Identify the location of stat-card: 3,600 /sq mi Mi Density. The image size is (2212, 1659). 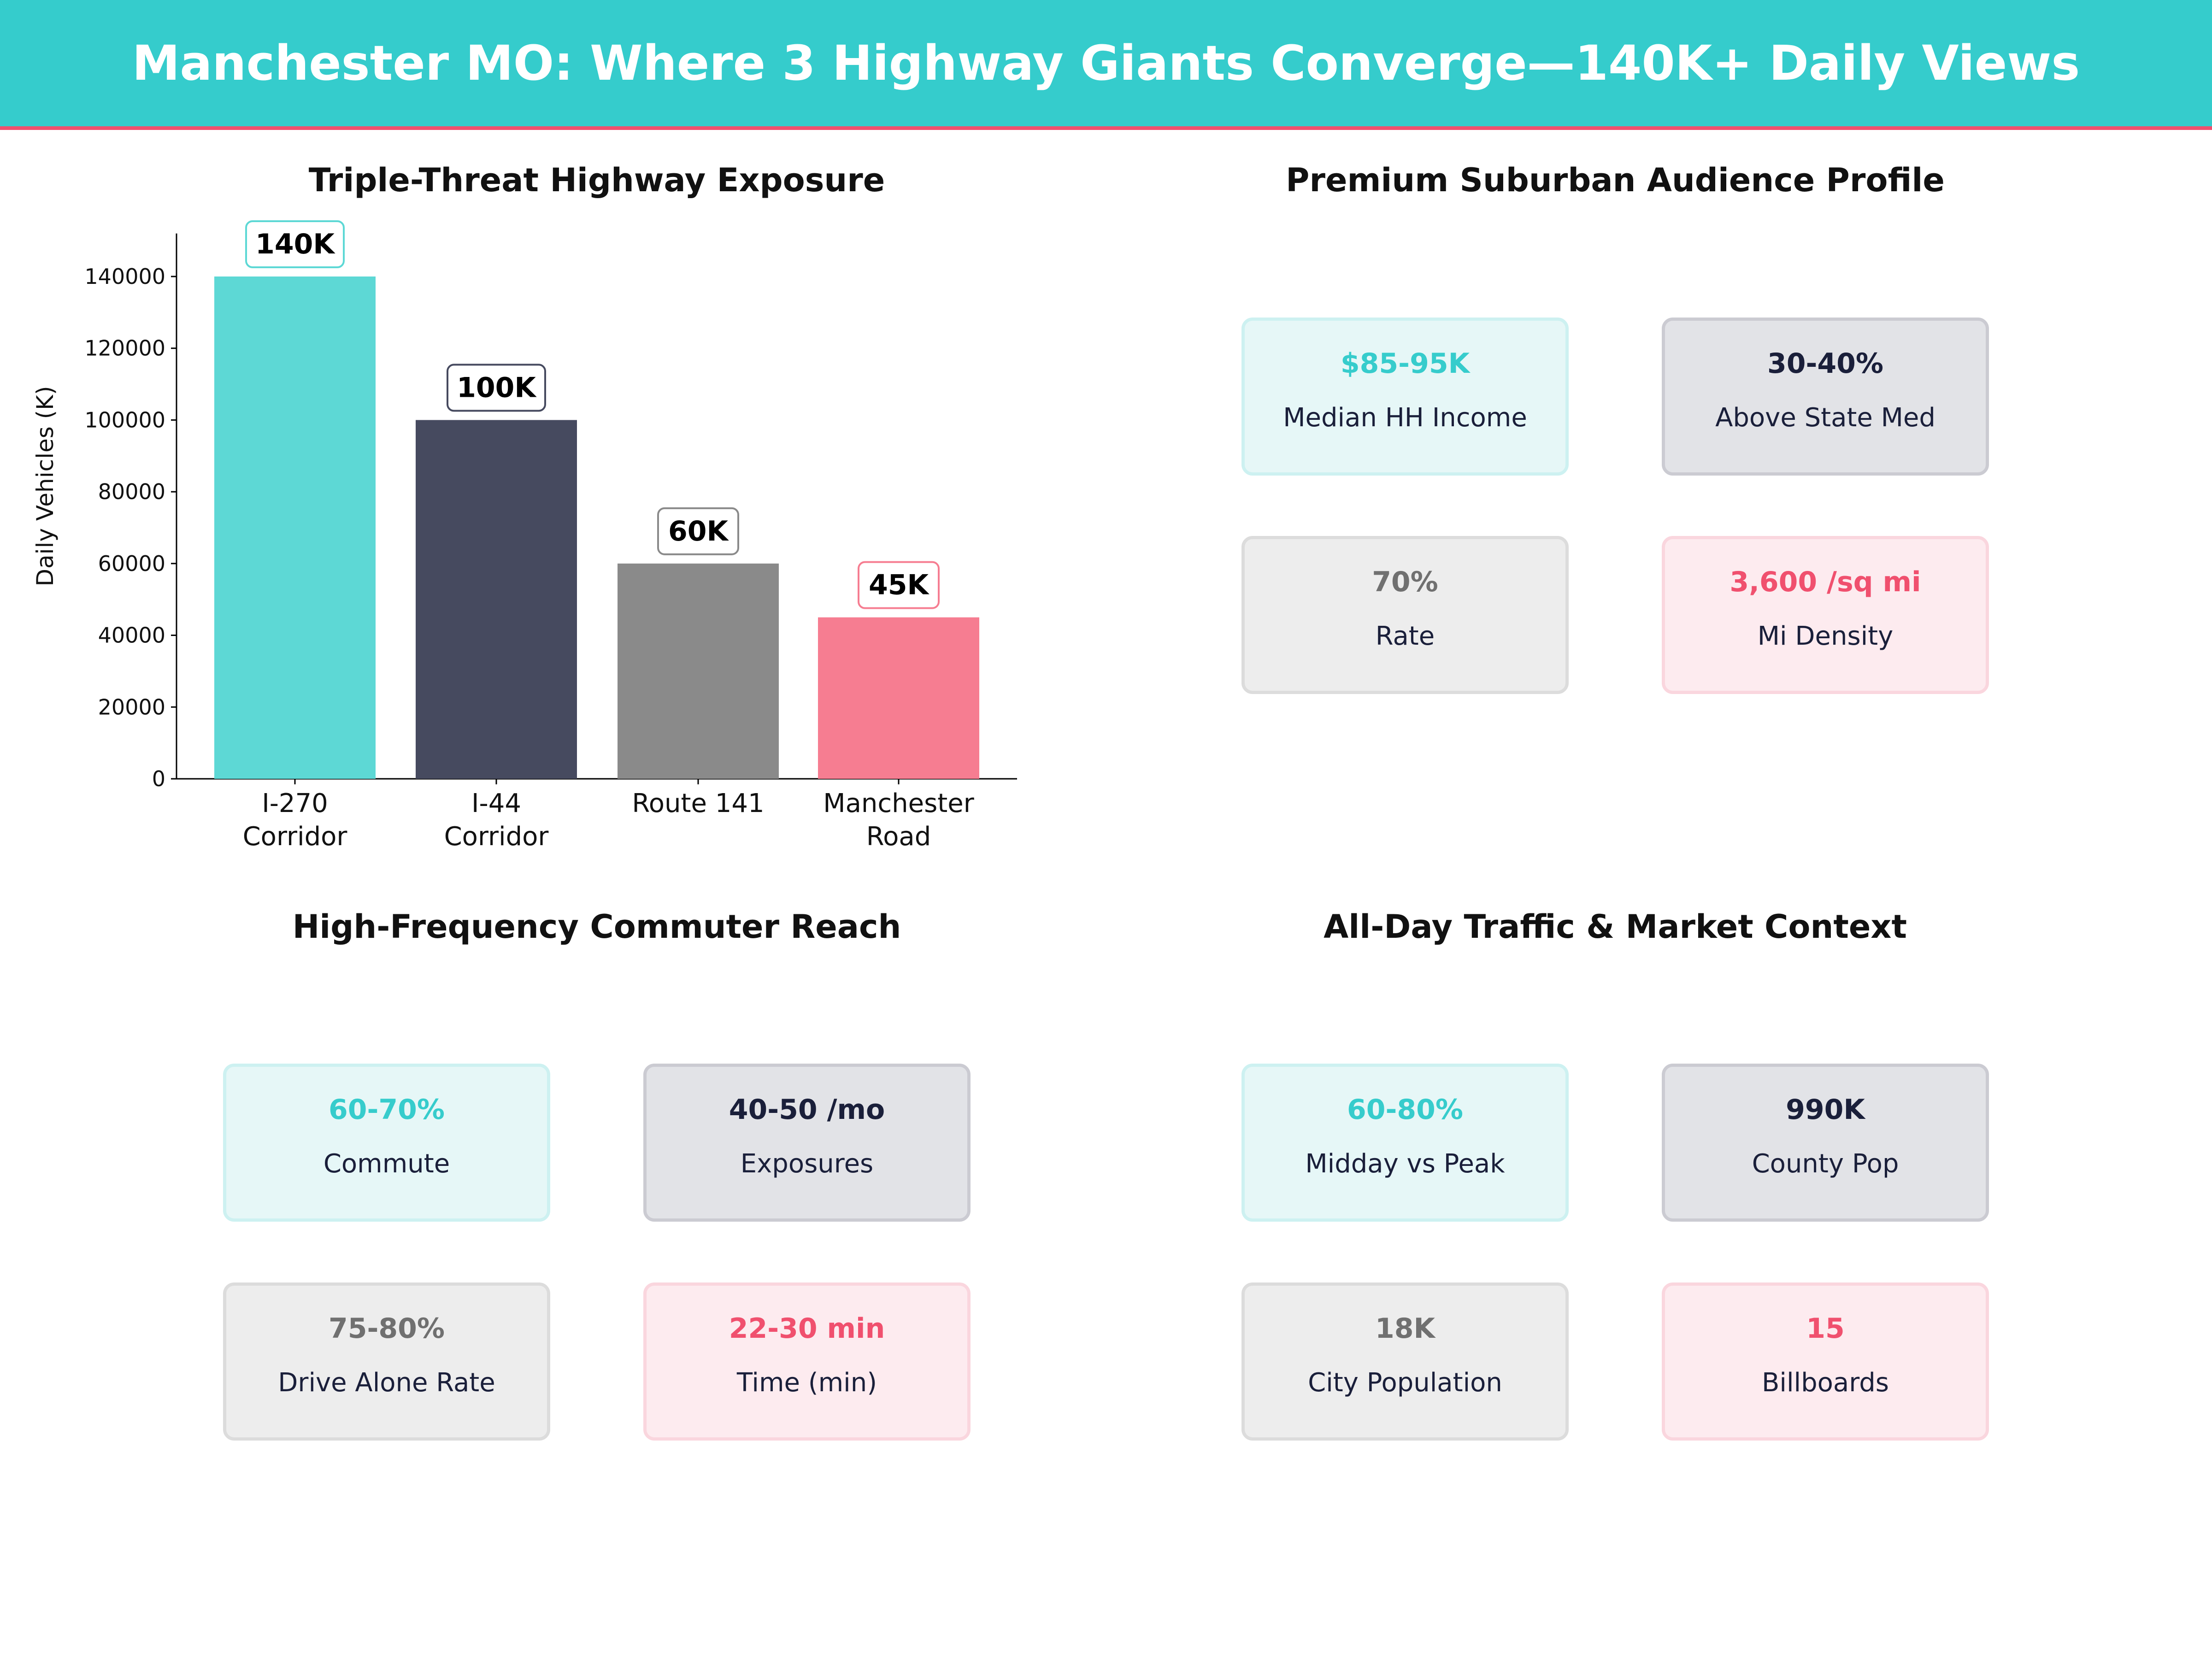
(1825, 615).